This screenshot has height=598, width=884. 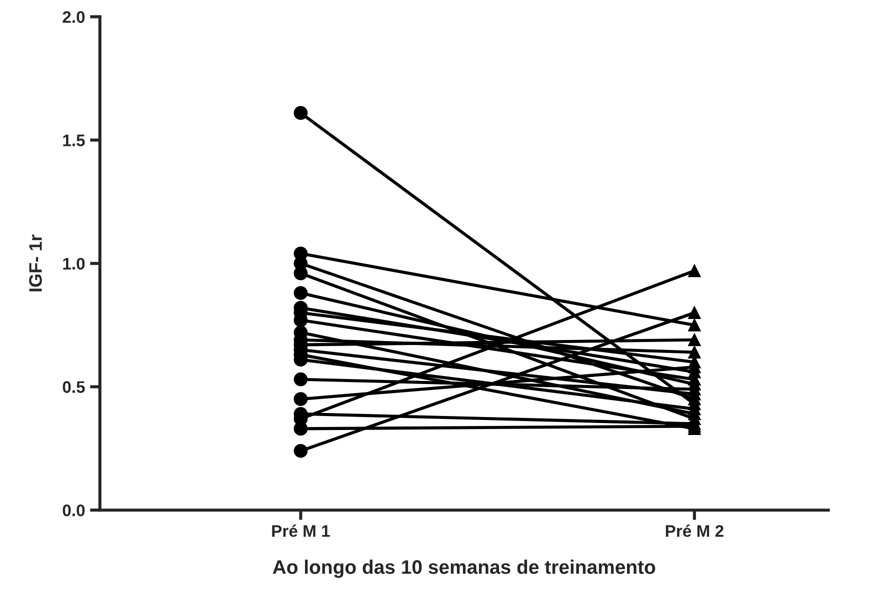 What do you see at coordinates (73, 387) in the screenshot?
I see `y-tick-label: 0.5` at bounding box center [73, 387].